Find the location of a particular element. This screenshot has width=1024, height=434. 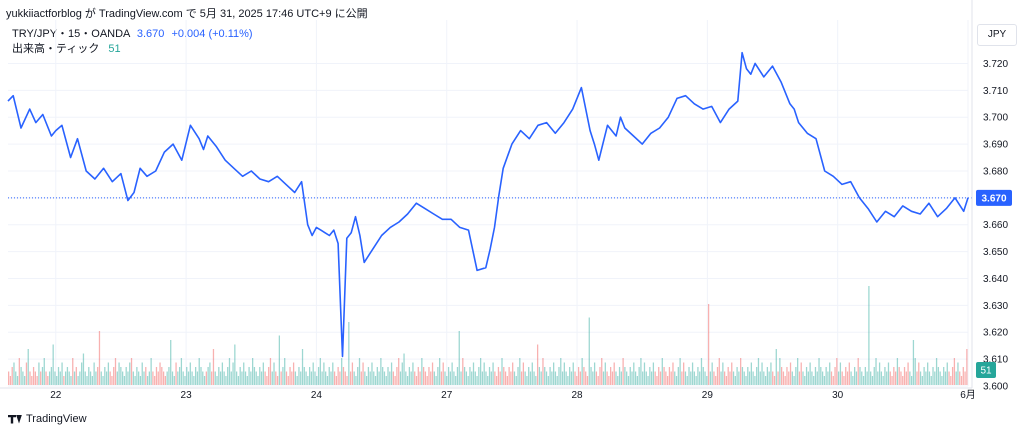

y-tick-label: 3.710 is located at coordinates (995, 91).